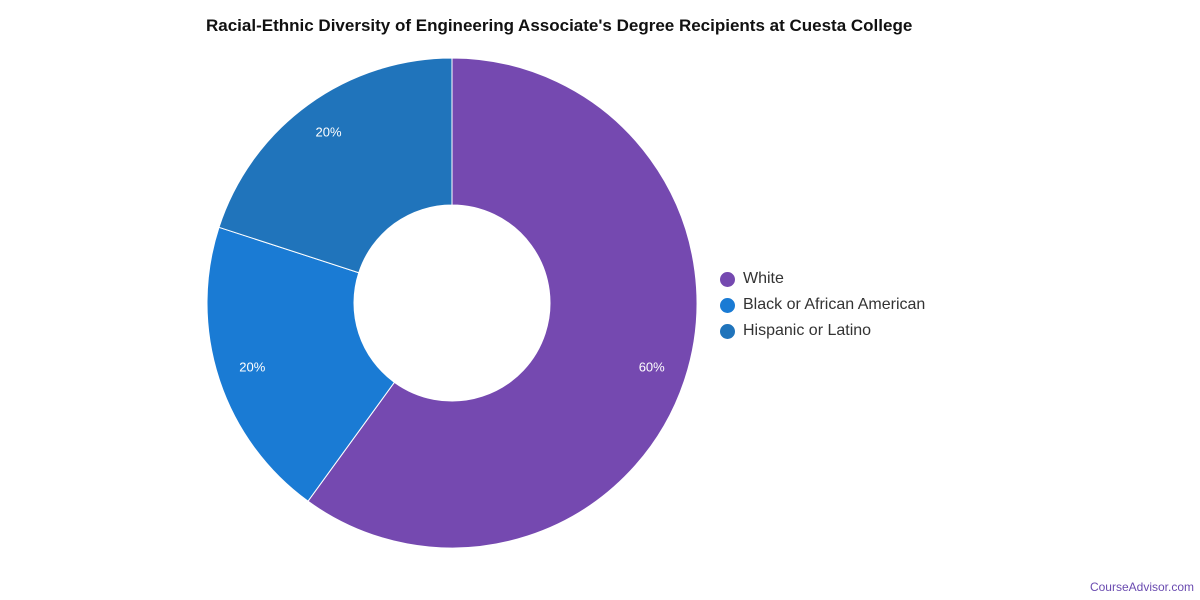 The width and height of the screenshot is (1200, 600). Describe the element at coordinates (834, 304) in the screenshot. I see `legend-label: Black or African American` at that location.